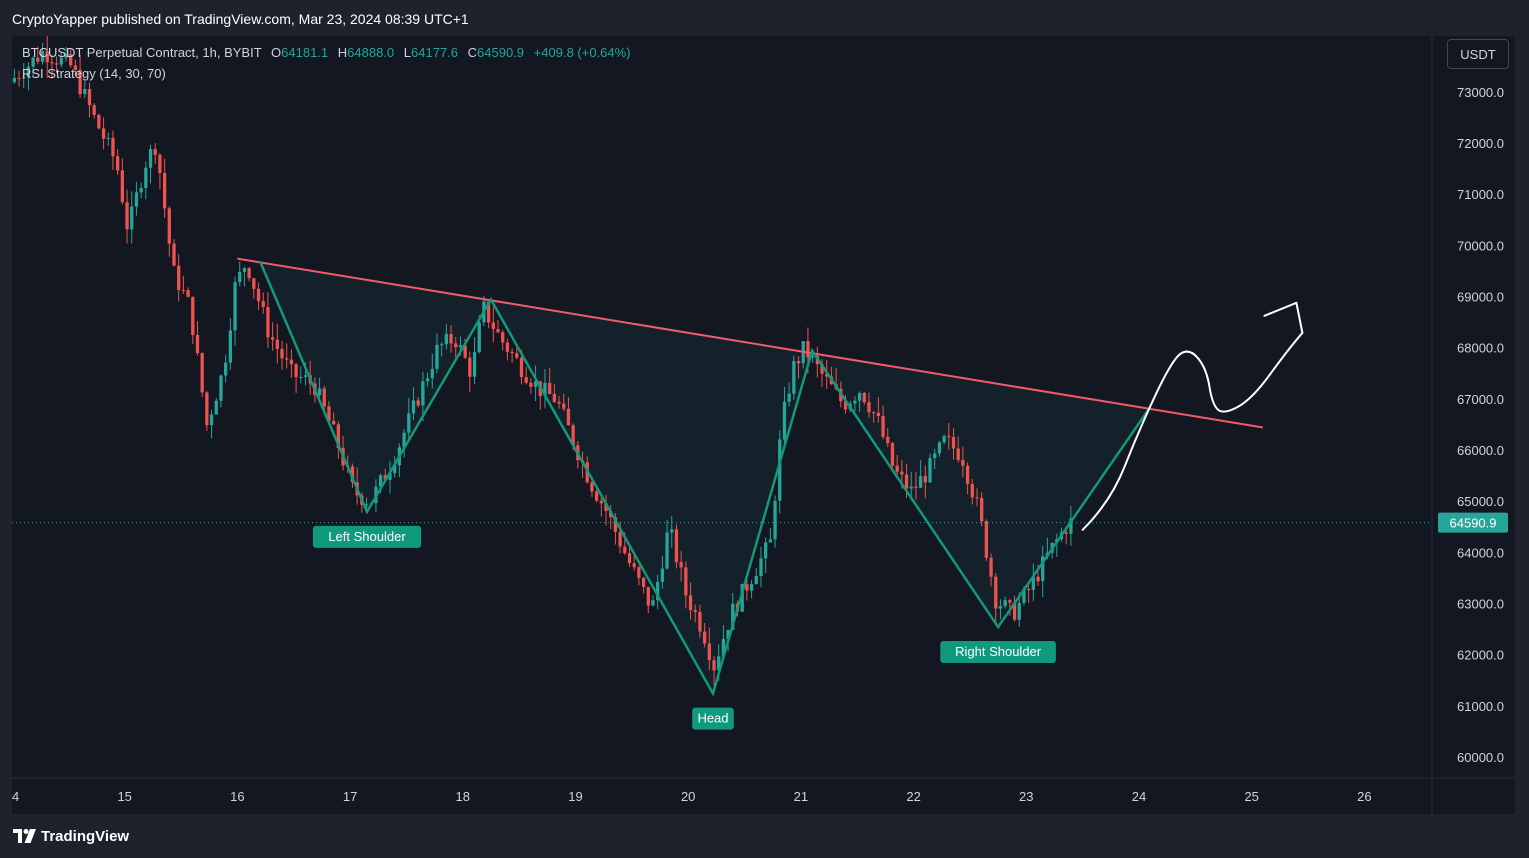  What do you see at coordinates (342, 52) in the screenshot?
I see `high-label: H` at bounding box center [342, 52].